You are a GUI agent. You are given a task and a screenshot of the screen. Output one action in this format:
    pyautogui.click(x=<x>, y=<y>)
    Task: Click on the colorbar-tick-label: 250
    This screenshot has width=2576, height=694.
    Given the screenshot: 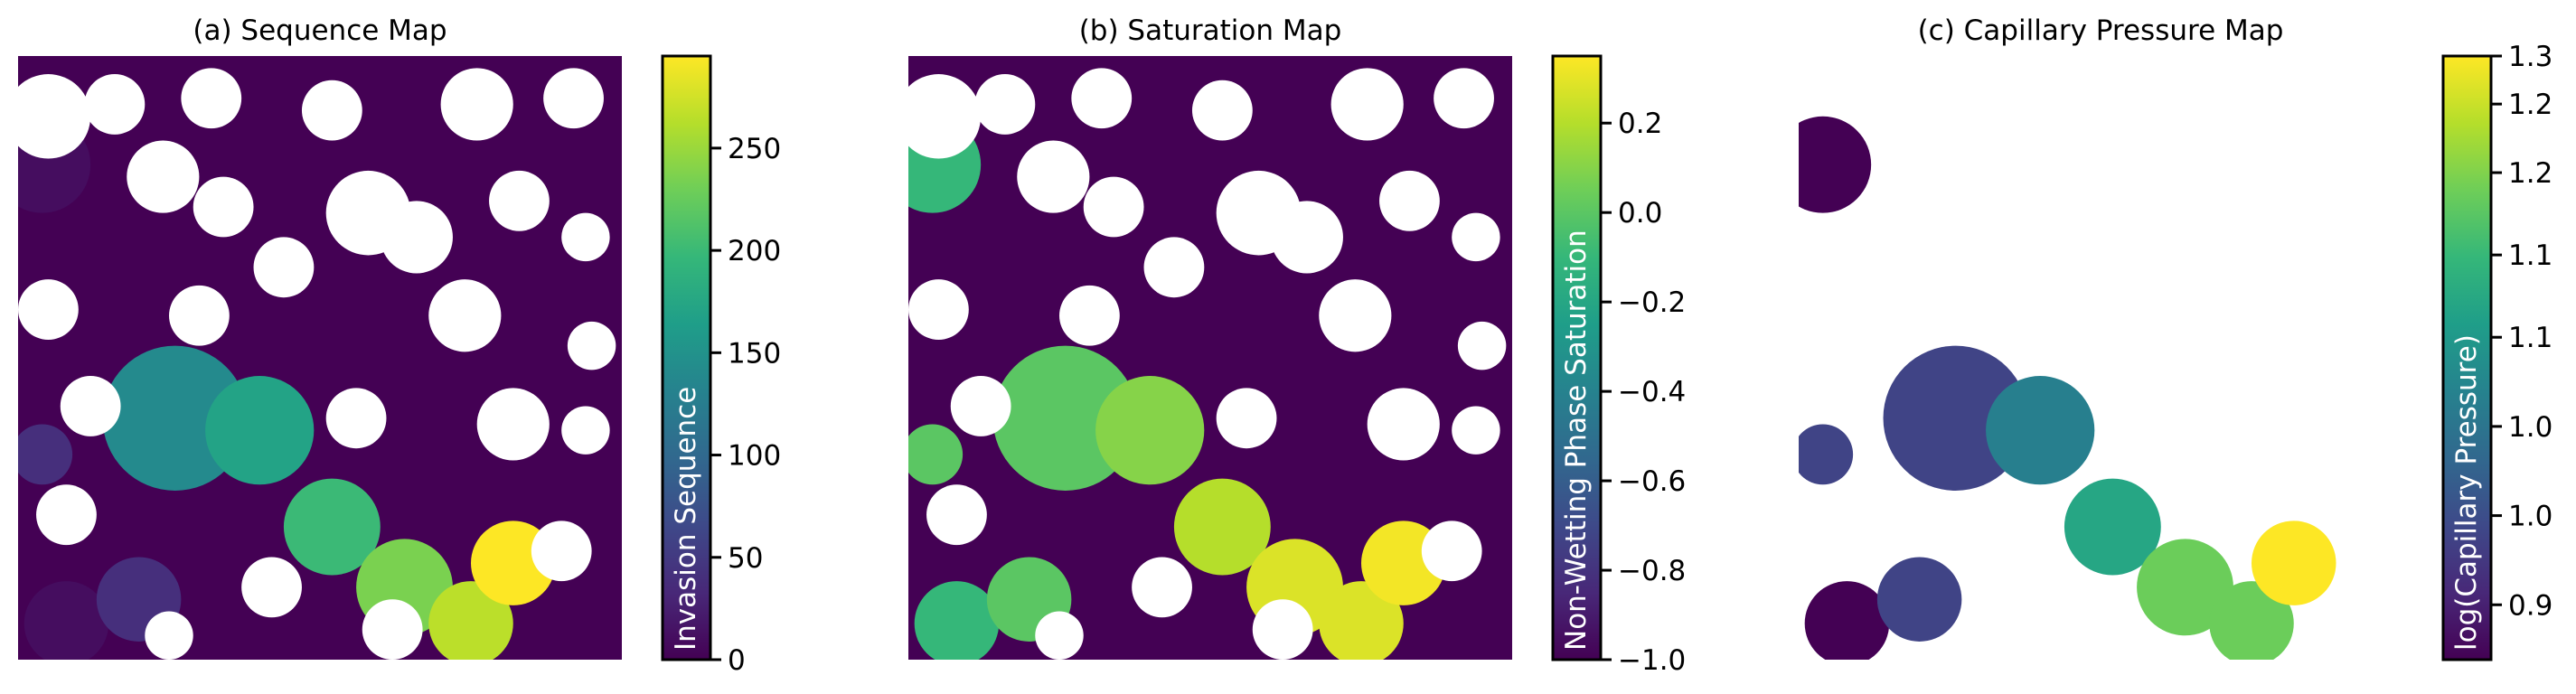 What is the action you would take?
    pyautogui.click(x=754, y=149)
    